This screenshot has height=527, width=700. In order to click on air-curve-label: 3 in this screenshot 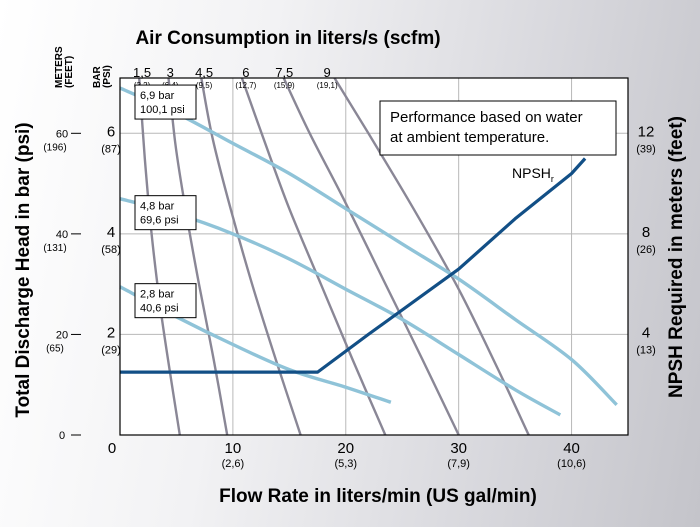, I will do `click(170, 72)`.